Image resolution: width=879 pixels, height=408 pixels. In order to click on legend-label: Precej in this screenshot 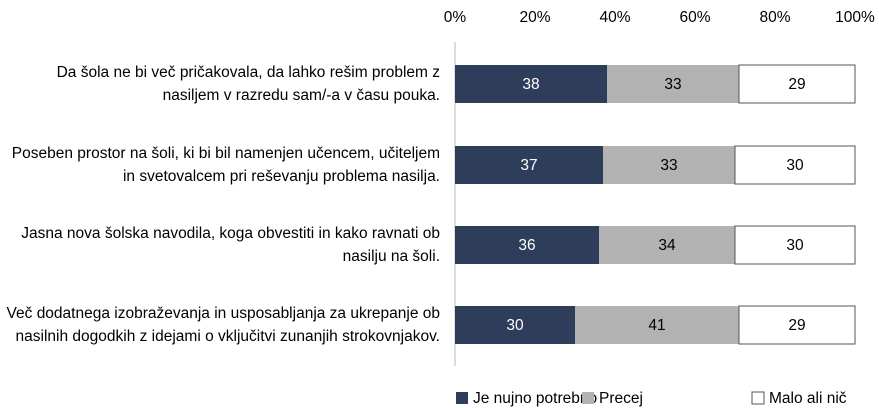, I will do `click(621, 398)`.